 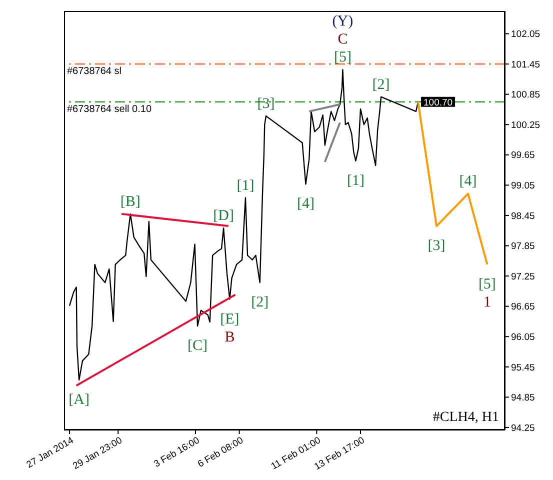 What do you see at coordinates (523, 307) in the screenshot?
I see `y-tick-label: 96.65` at bounding box center [523, 307].